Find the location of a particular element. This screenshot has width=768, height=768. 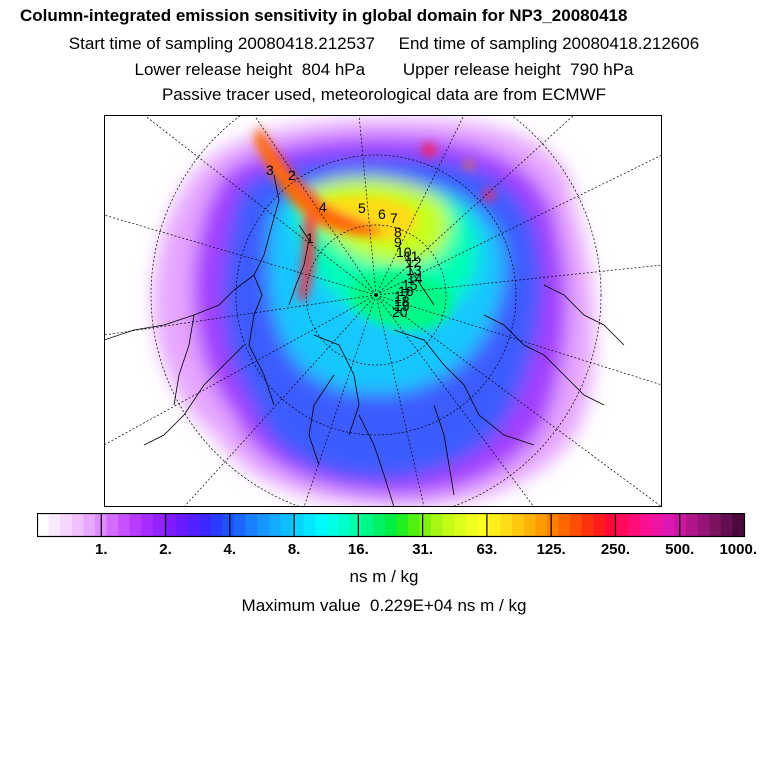

trajectory-label: 17 is located at coordinates (402, 296).